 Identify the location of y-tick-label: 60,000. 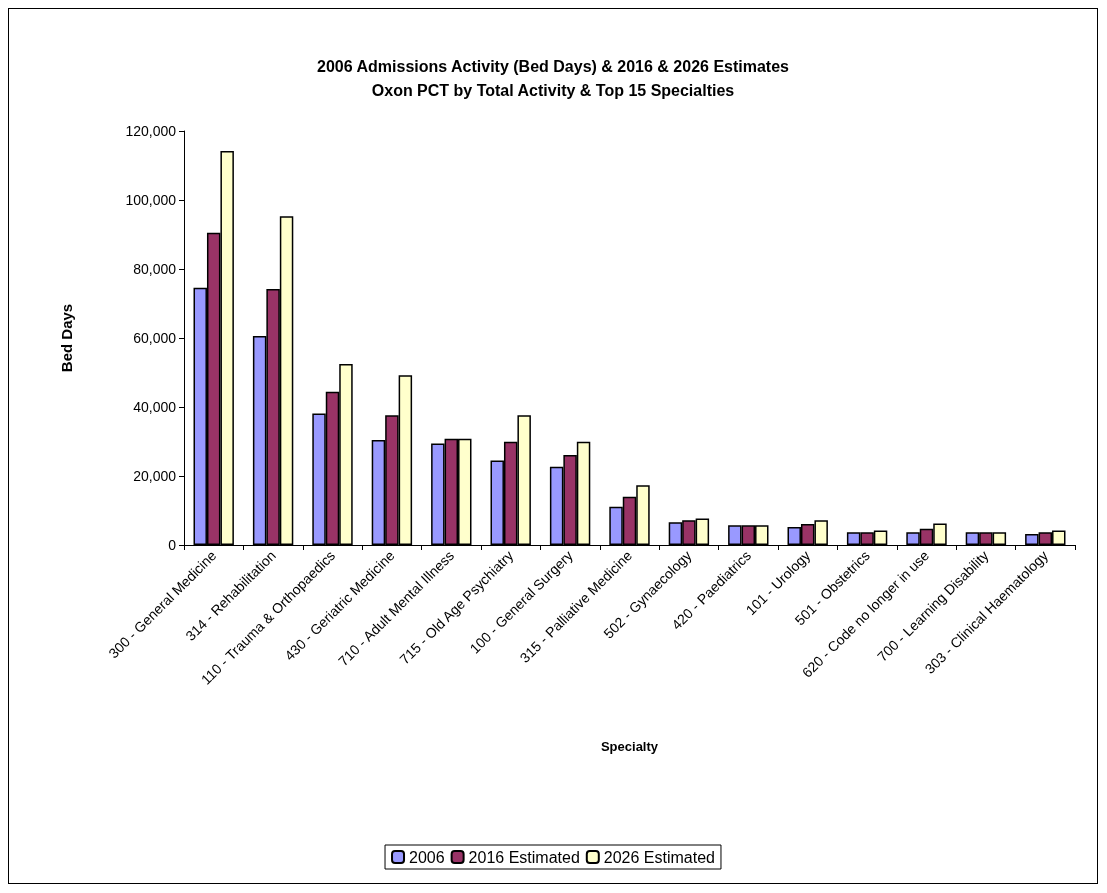
(155, 338).